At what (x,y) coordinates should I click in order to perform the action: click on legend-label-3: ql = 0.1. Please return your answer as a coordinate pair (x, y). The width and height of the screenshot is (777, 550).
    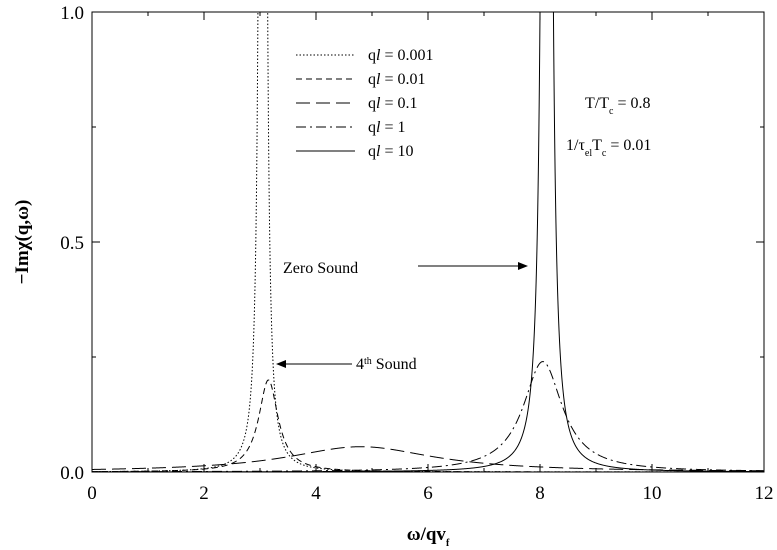
    Looking at the image, I should click on (392, 103).